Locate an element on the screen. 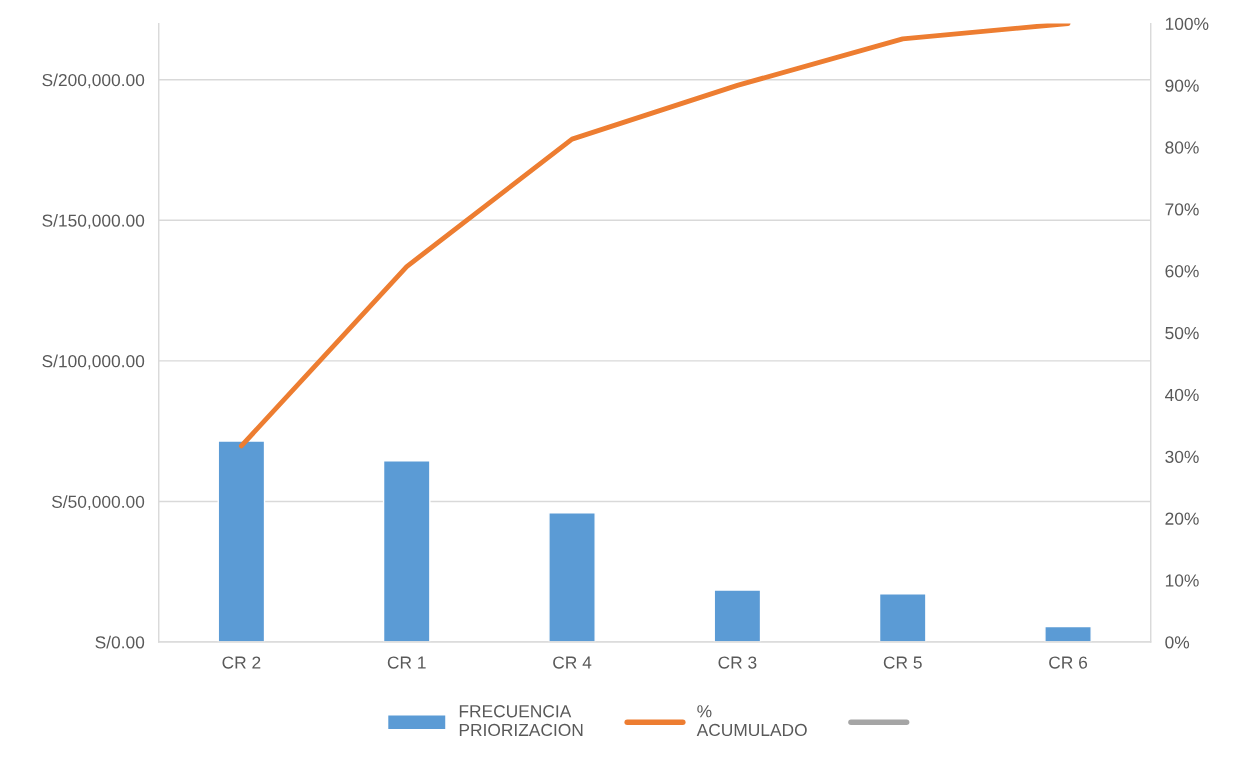  y2-tick-label: 50% is located at coordinates (1182, 333).